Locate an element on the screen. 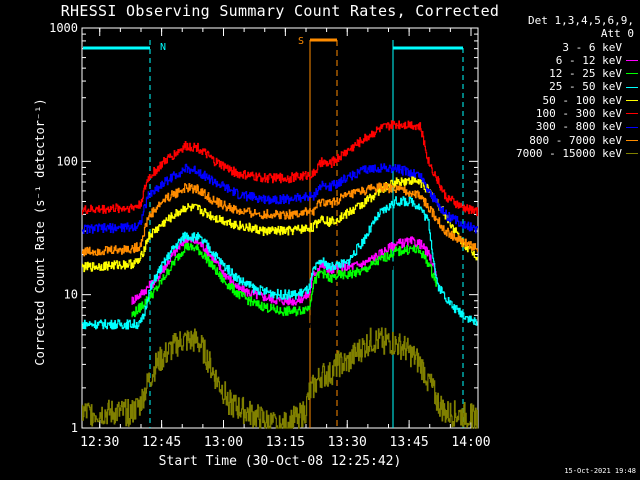 This screenshot has height=480, width=640. legend-item: 3 - 6 keV is located at coordinates (559, 47).